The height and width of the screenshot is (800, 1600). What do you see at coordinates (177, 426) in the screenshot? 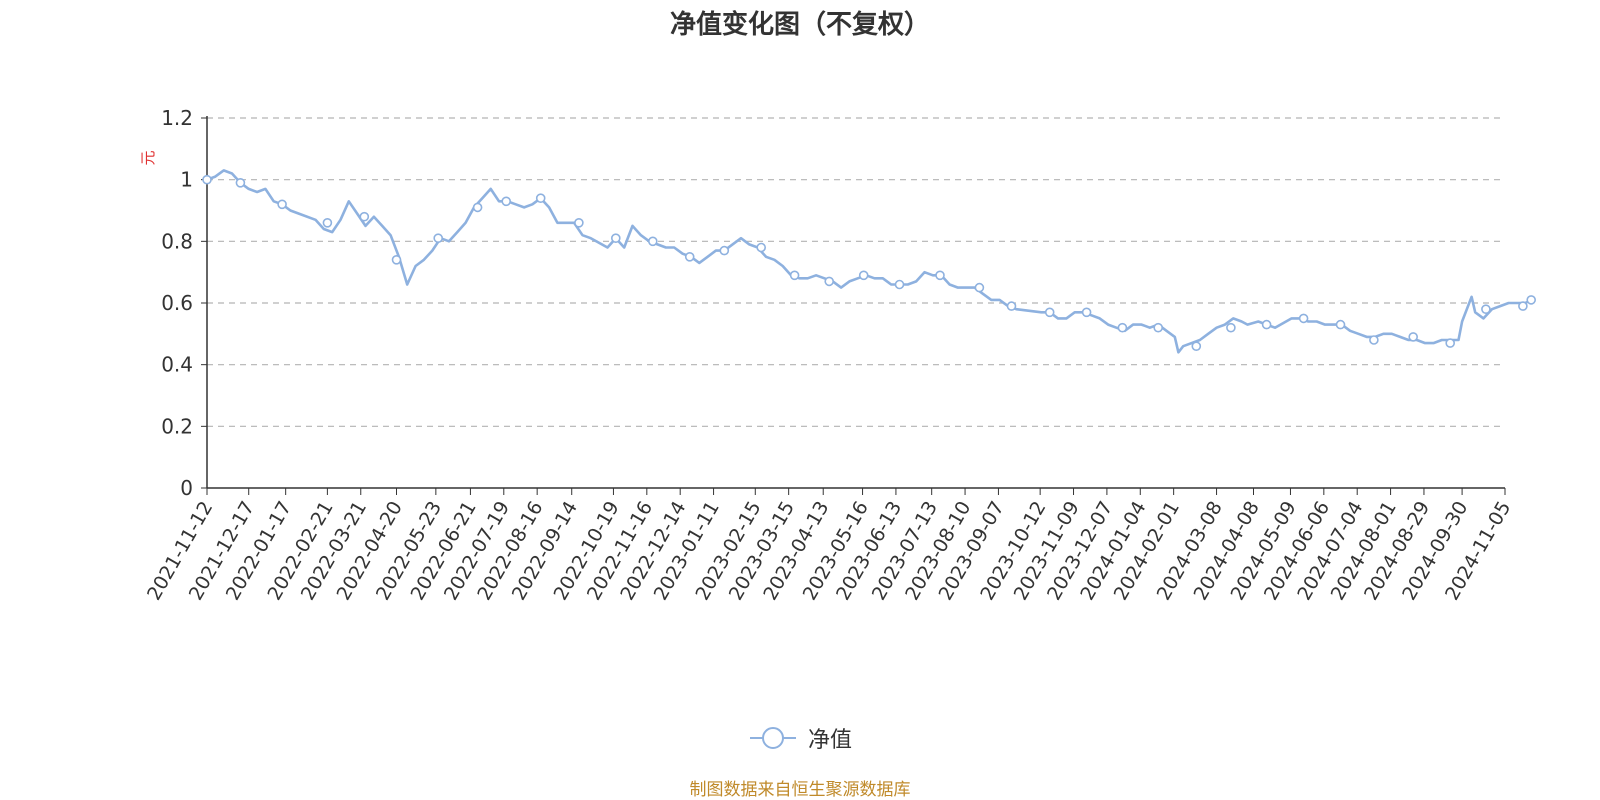
I see `y-tick-label: 0.2` at bounding box center [177, 426].